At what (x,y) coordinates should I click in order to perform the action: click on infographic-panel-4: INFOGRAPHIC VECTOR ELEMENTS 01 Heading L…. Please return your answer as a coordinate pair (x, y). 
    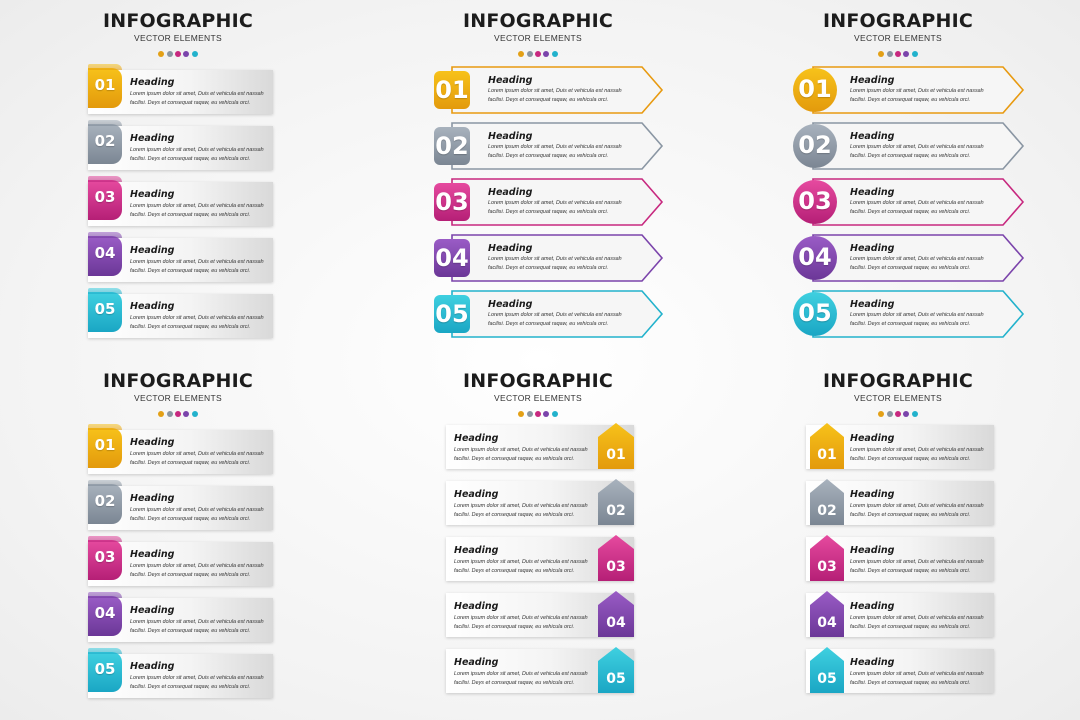
    Looking at the image, I should click on (178, 535).